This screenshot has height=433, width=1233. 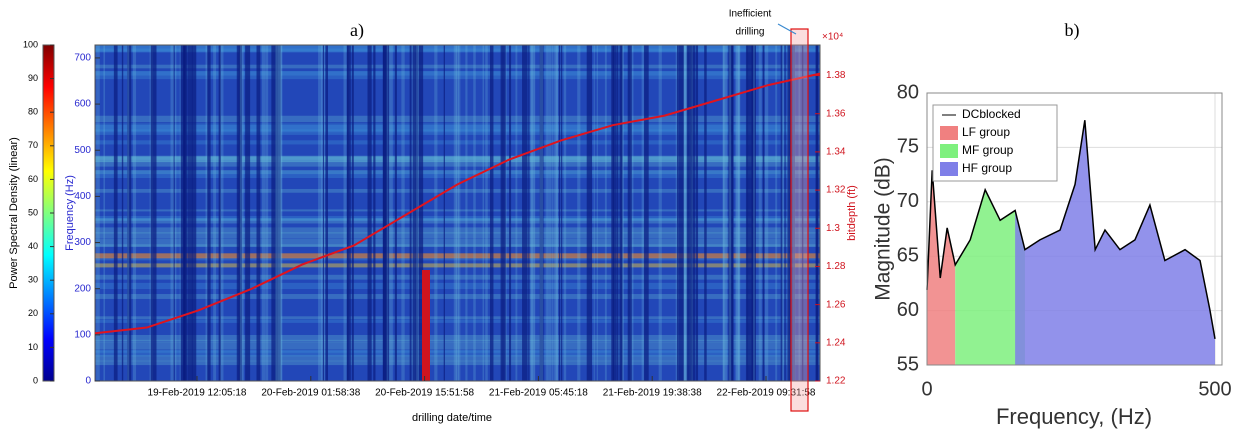 I want to click on y-tick-label: 400, so click(x=82, y=196).